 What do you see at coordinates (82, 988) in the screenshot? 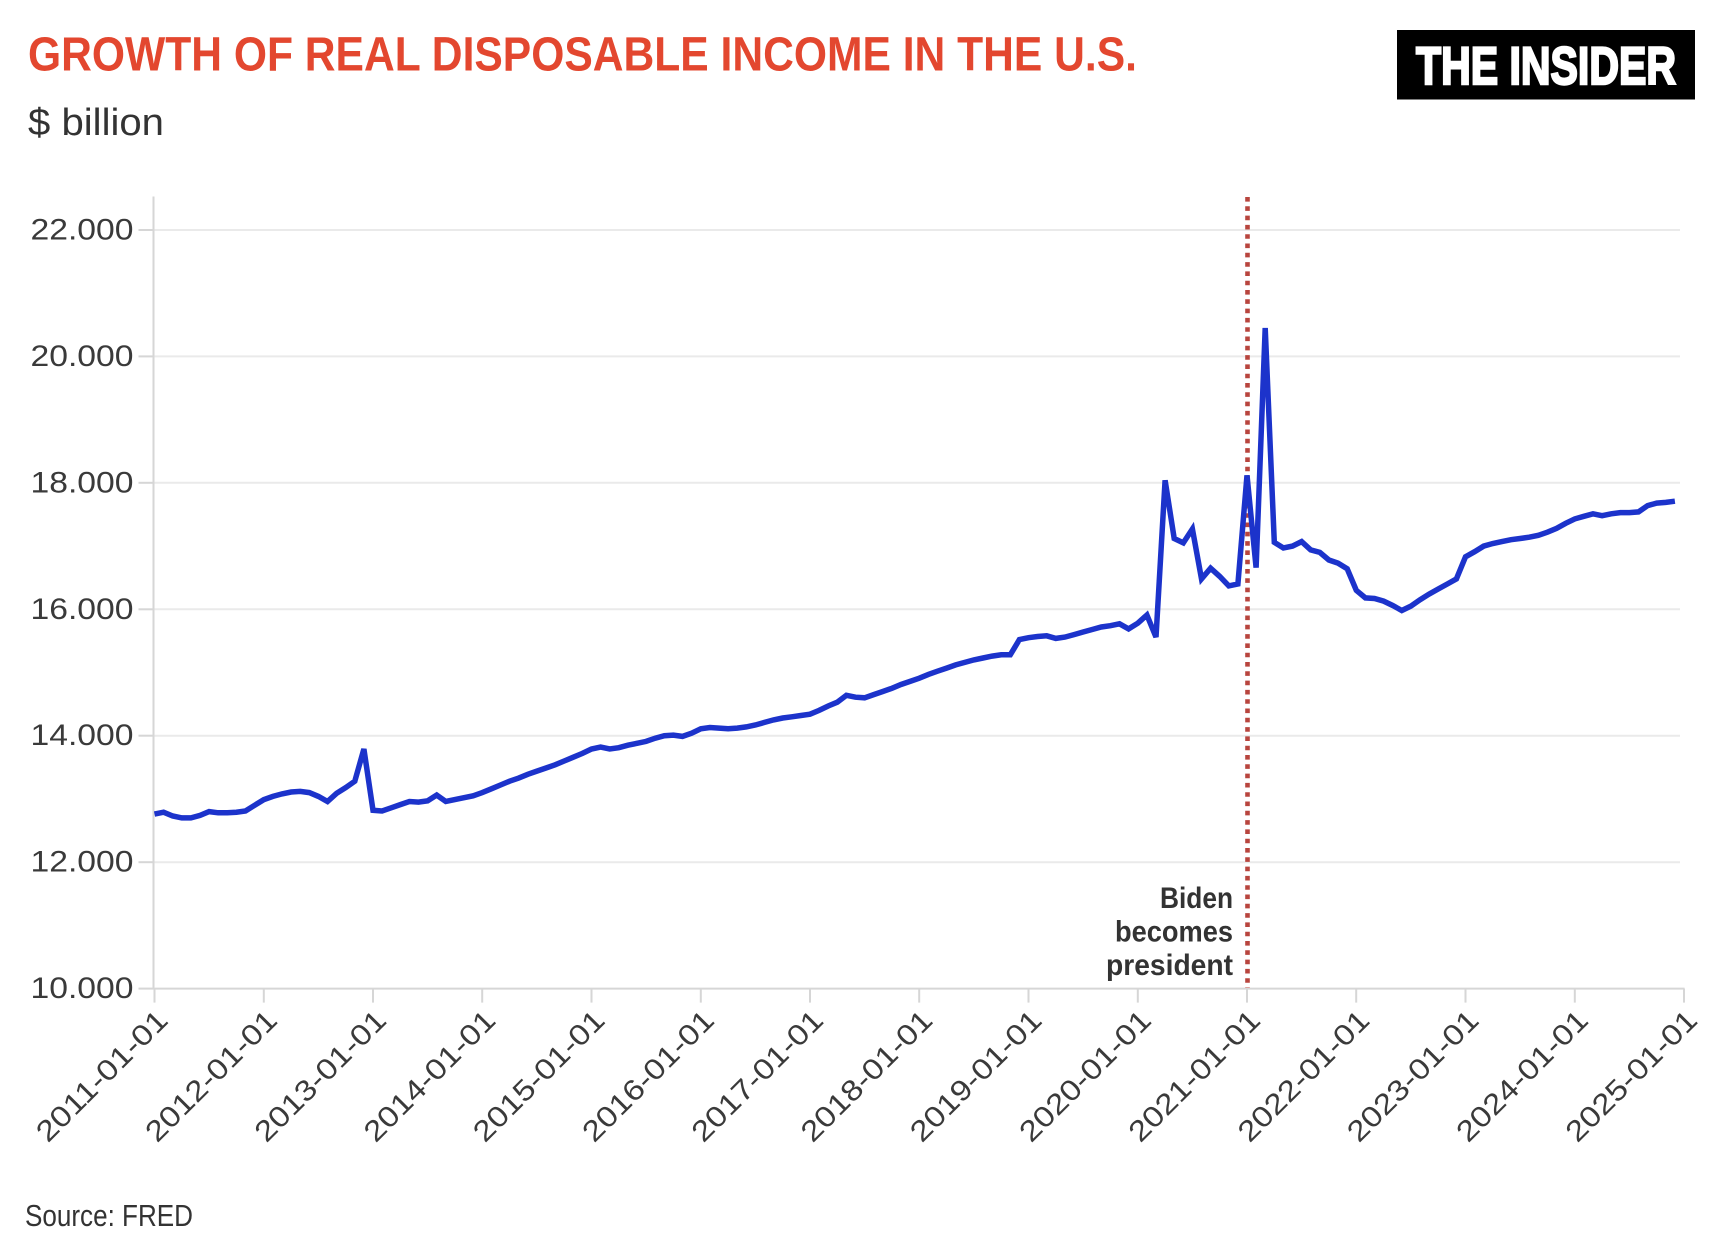
I see `svg-text: 10.000` at bounding box center [82, 988].